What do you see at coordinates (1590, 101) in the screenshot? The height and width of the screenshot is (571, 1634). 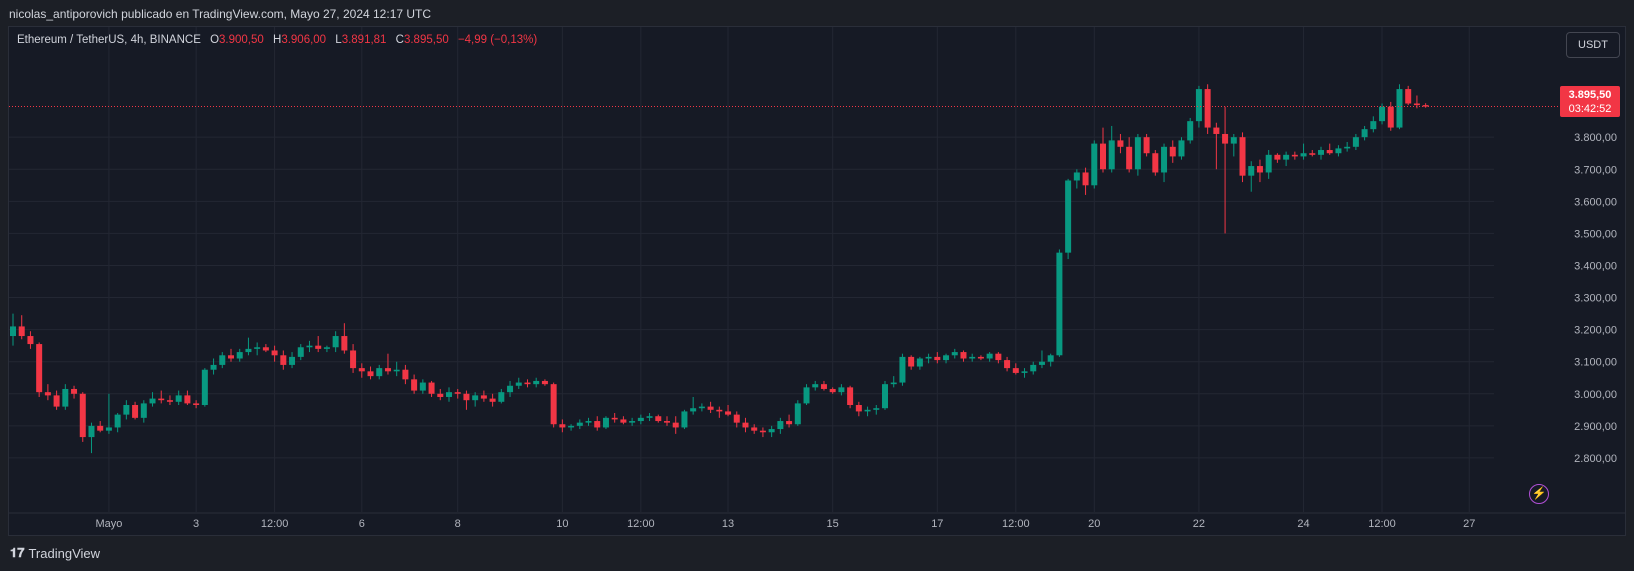 I see `last-price-tag: 3.895,50 03:42:52` at bounding box center [1590, 101].